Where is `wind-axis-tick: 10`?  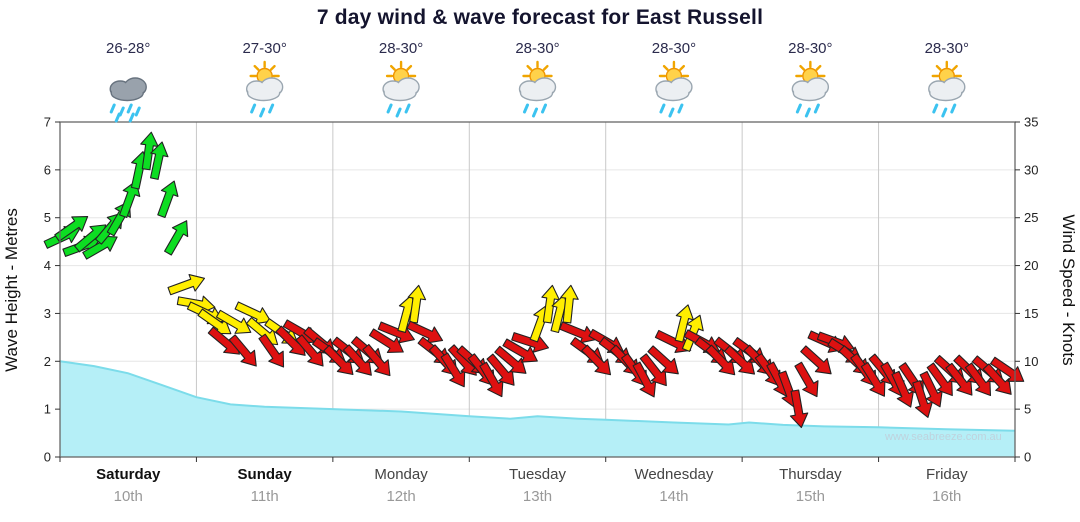 wind-axis-tick: 10 is located at coordinates (1031, 361).